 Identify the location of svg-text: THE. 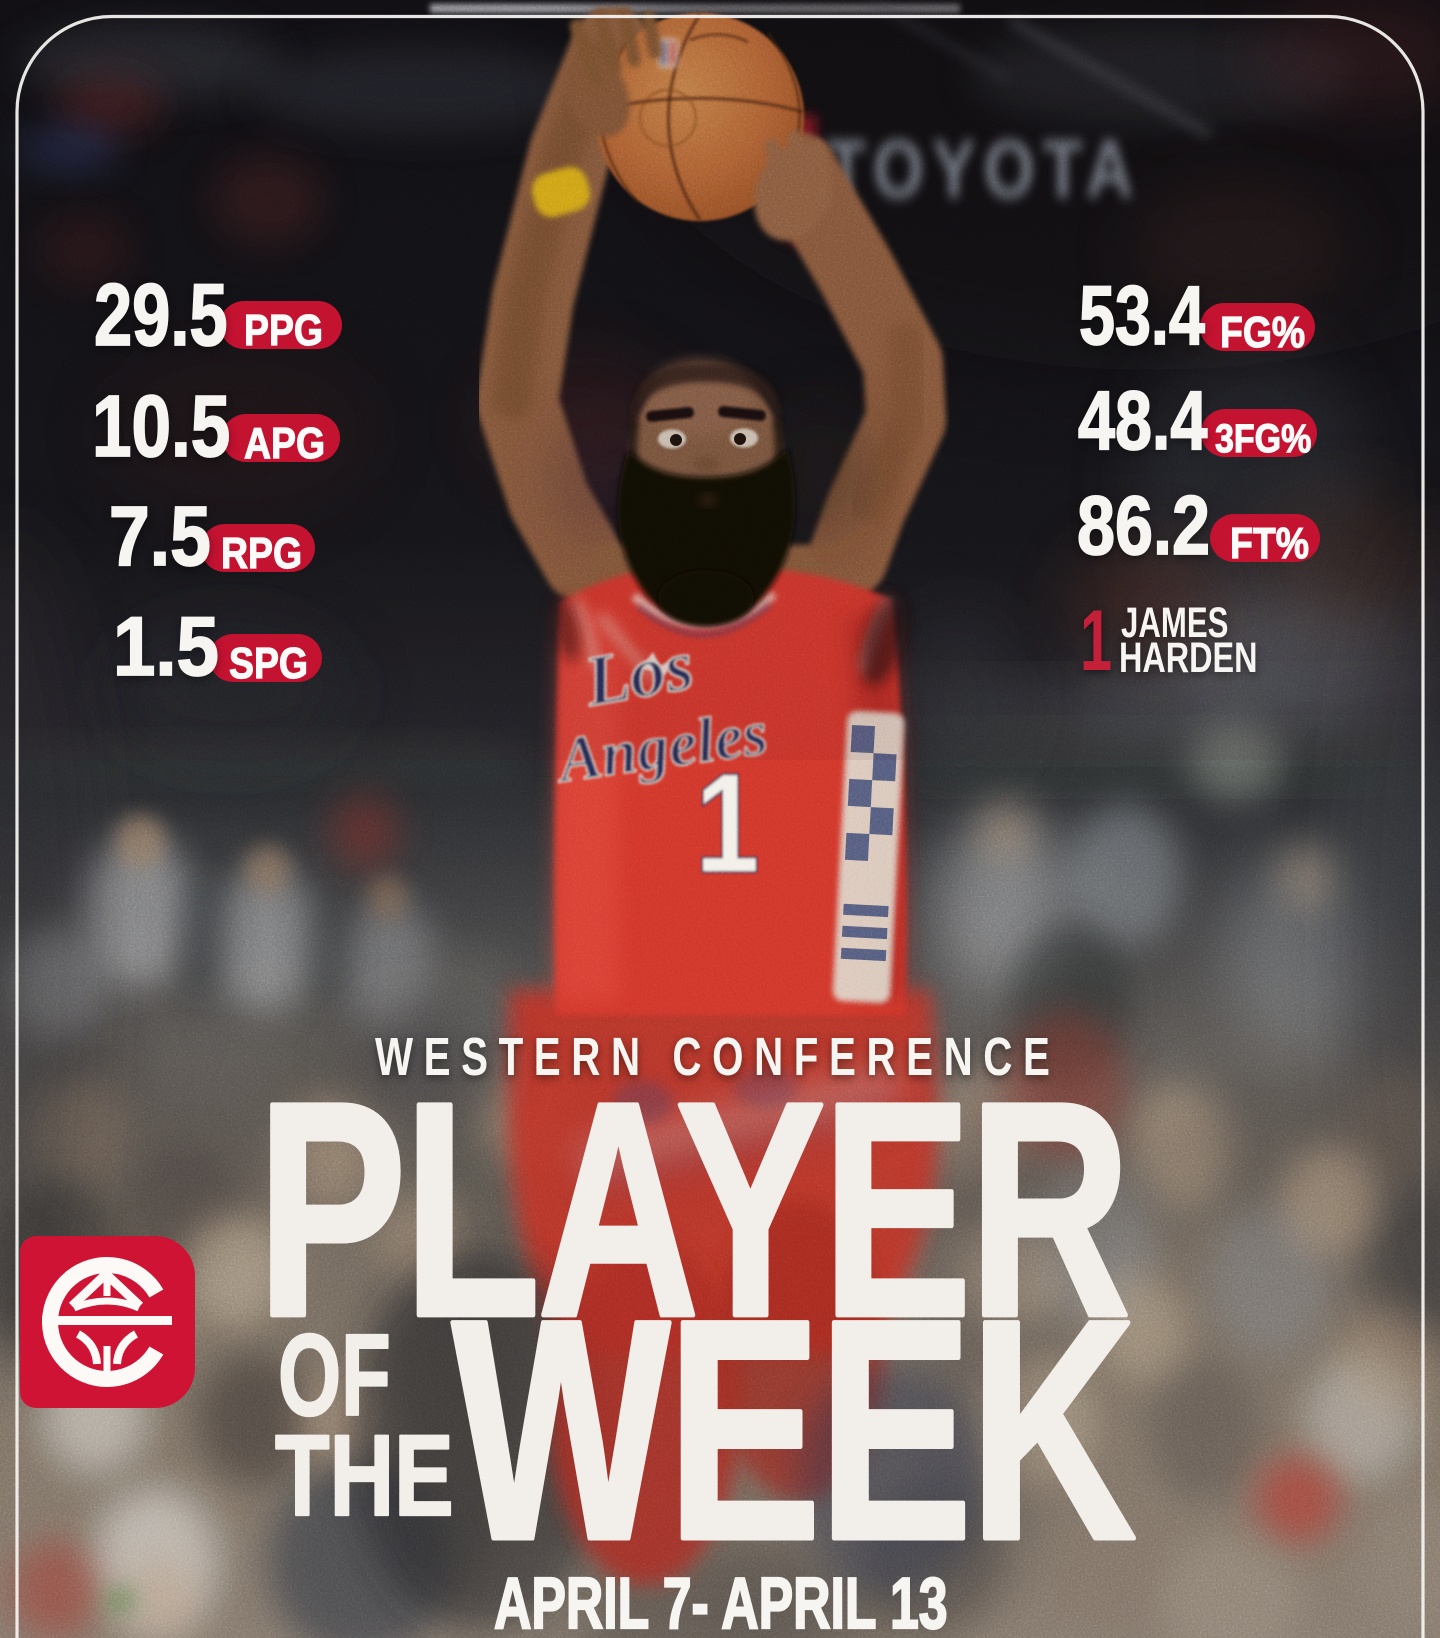
(364, 1475).